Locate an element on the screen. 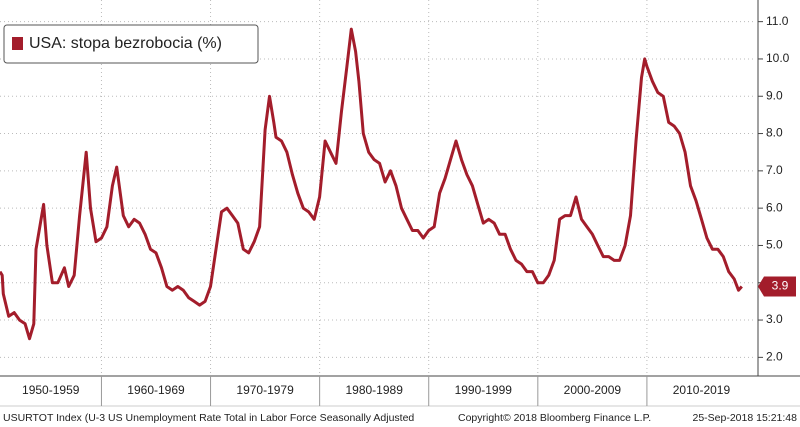 The height and width of the screenshot is (427, 800). last-value-box is located at coordinates (777, 286).